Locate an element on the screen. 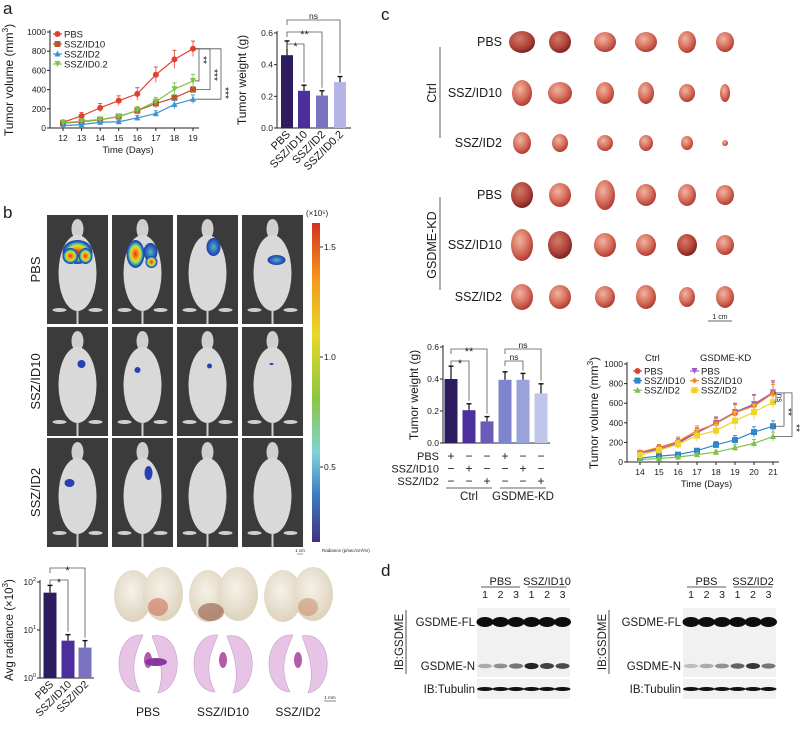 The height and width of the screenshot is (730, 800). y-tick-label: 0 is located at coordinates (43, 128).